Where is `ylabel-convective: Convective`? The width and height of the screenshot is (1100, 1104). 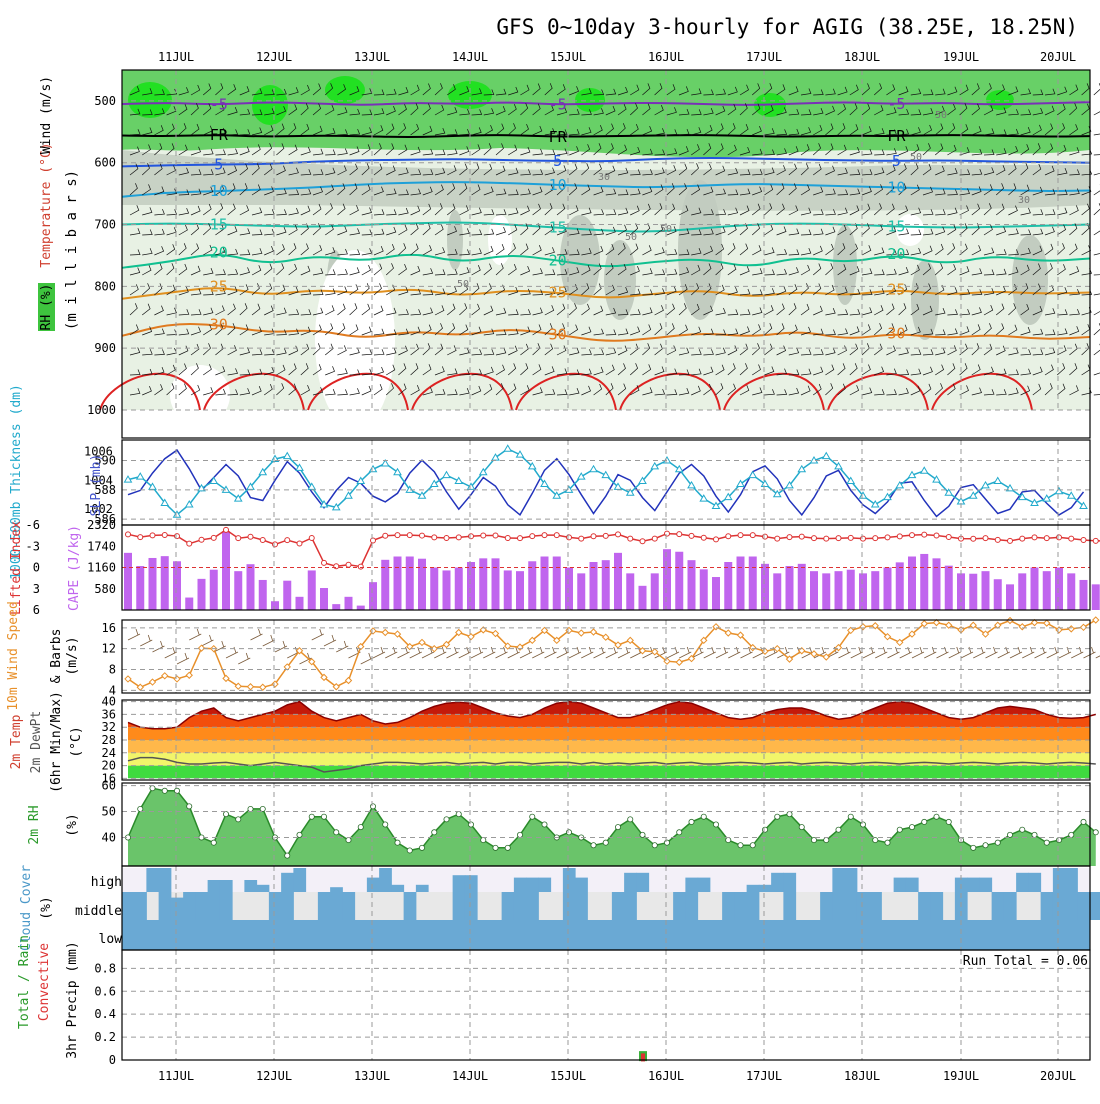
ylabel-convective: Convective is located at coordinates (44, 982).